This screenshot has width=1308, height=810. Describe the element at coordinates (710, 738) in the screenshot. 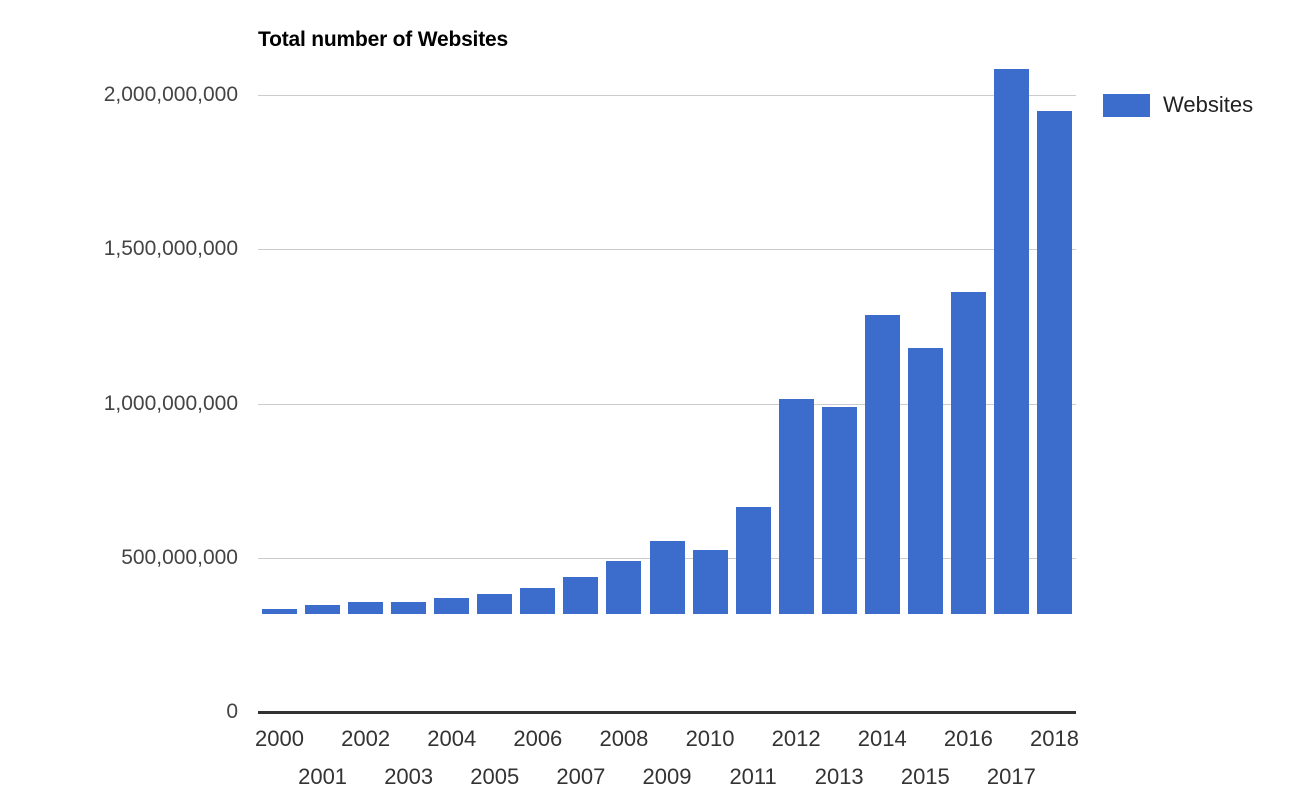

I see `x-axis-tick-label: 2010` at that location.